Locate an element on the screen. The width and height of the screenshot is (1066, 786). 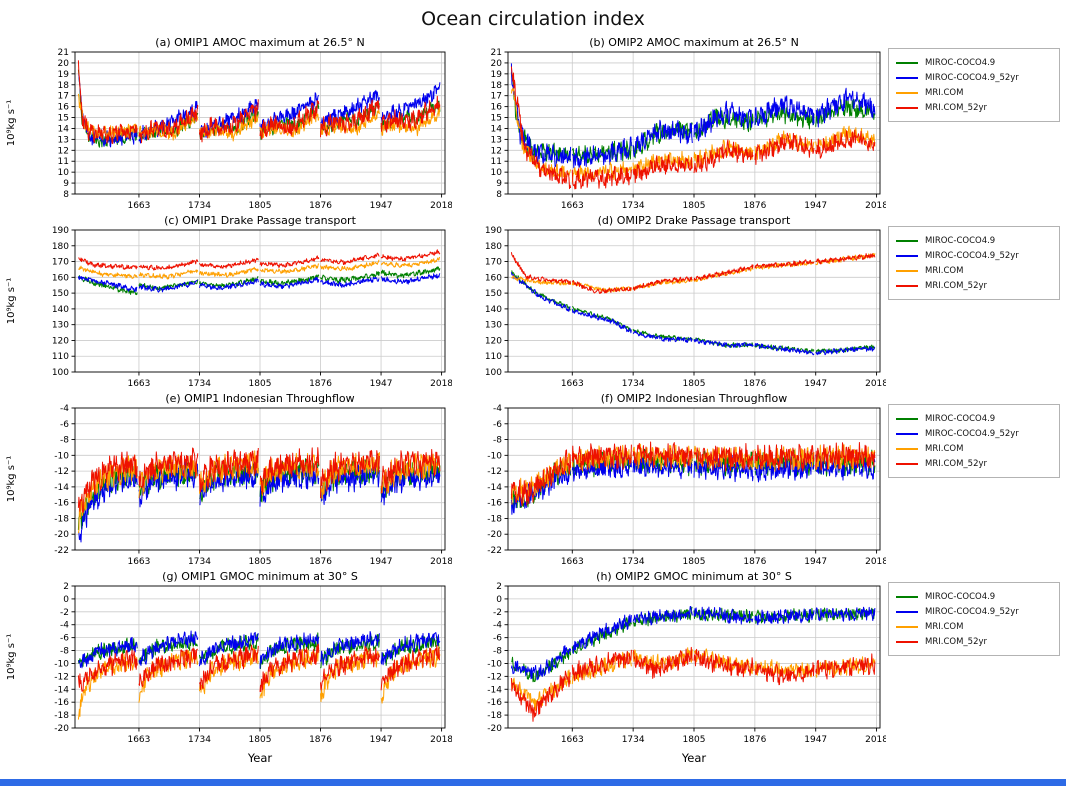
x-axis: 1663 1734 1805 1876 1947 2018 is located at coordinates (290, 736).